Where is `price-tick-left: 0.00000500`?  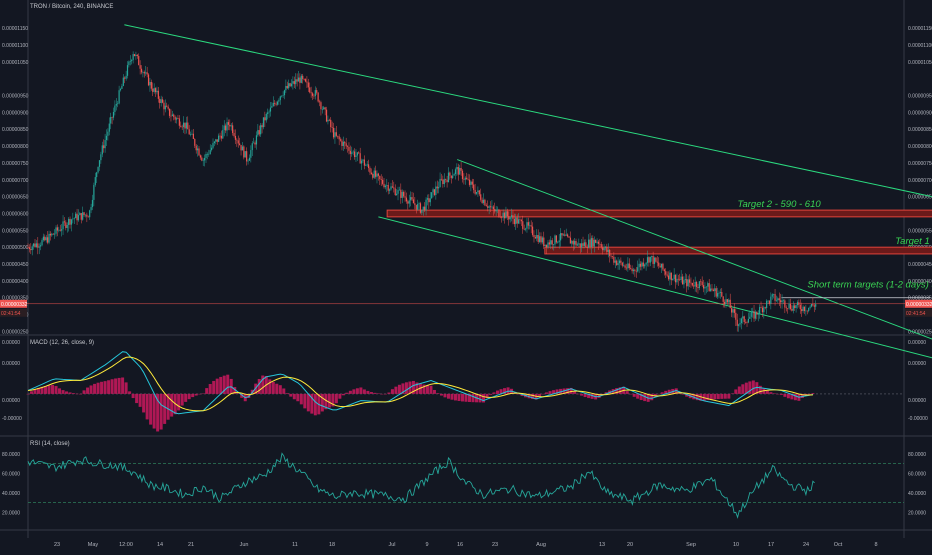 price-tick-left: 0.00000500 is located at coordinates (15, 248).